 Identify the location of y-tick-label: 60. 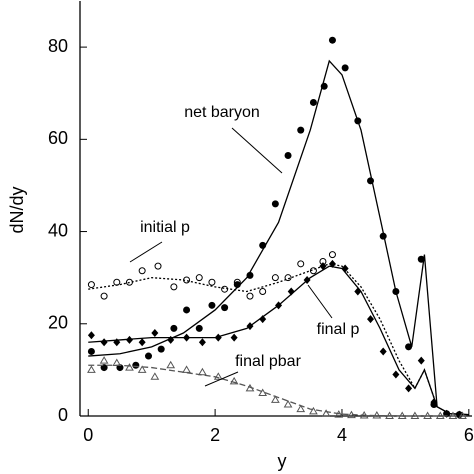
(58, 138).